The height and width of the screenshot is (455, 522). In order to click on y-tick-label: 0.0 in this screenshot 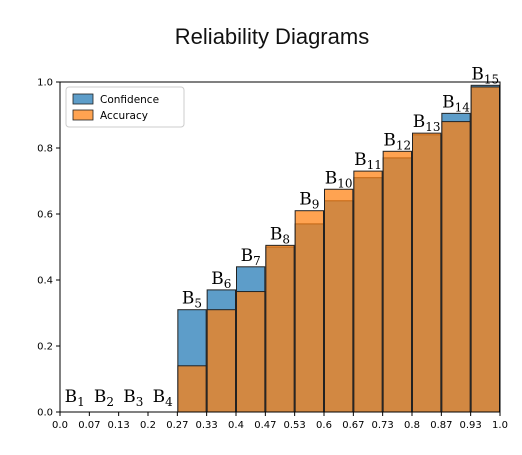, I will do `click(45, 413)`.